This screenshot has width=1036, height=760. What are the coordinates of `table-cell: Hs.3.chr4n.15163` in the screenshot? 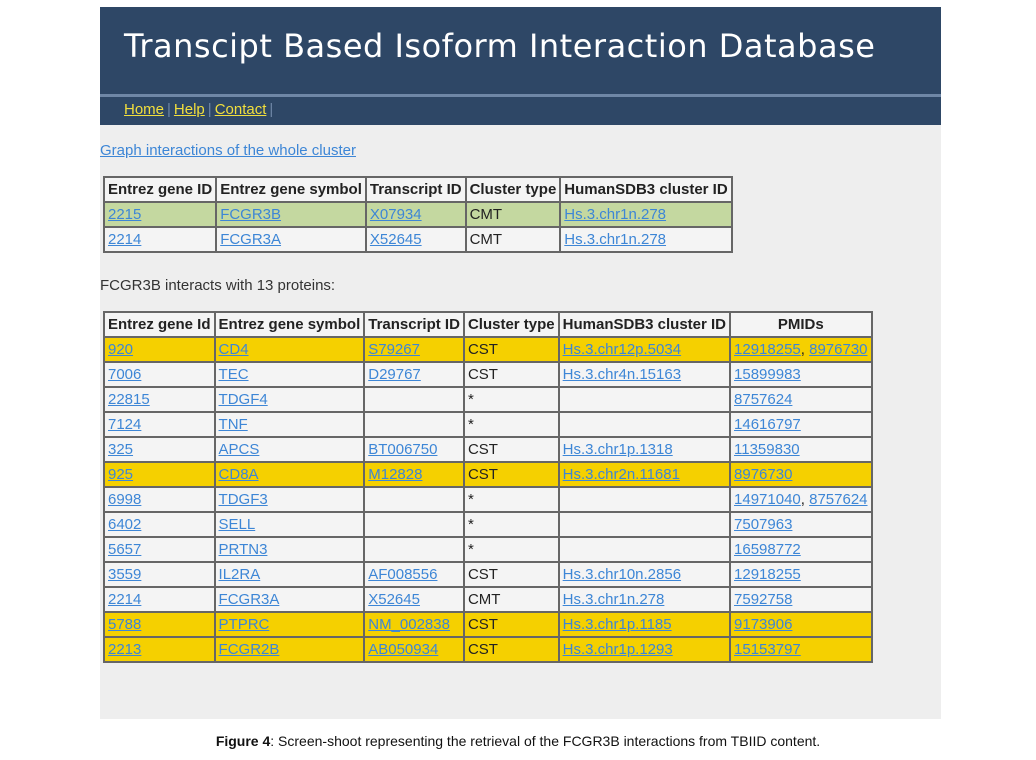 It's located at (644, 374).